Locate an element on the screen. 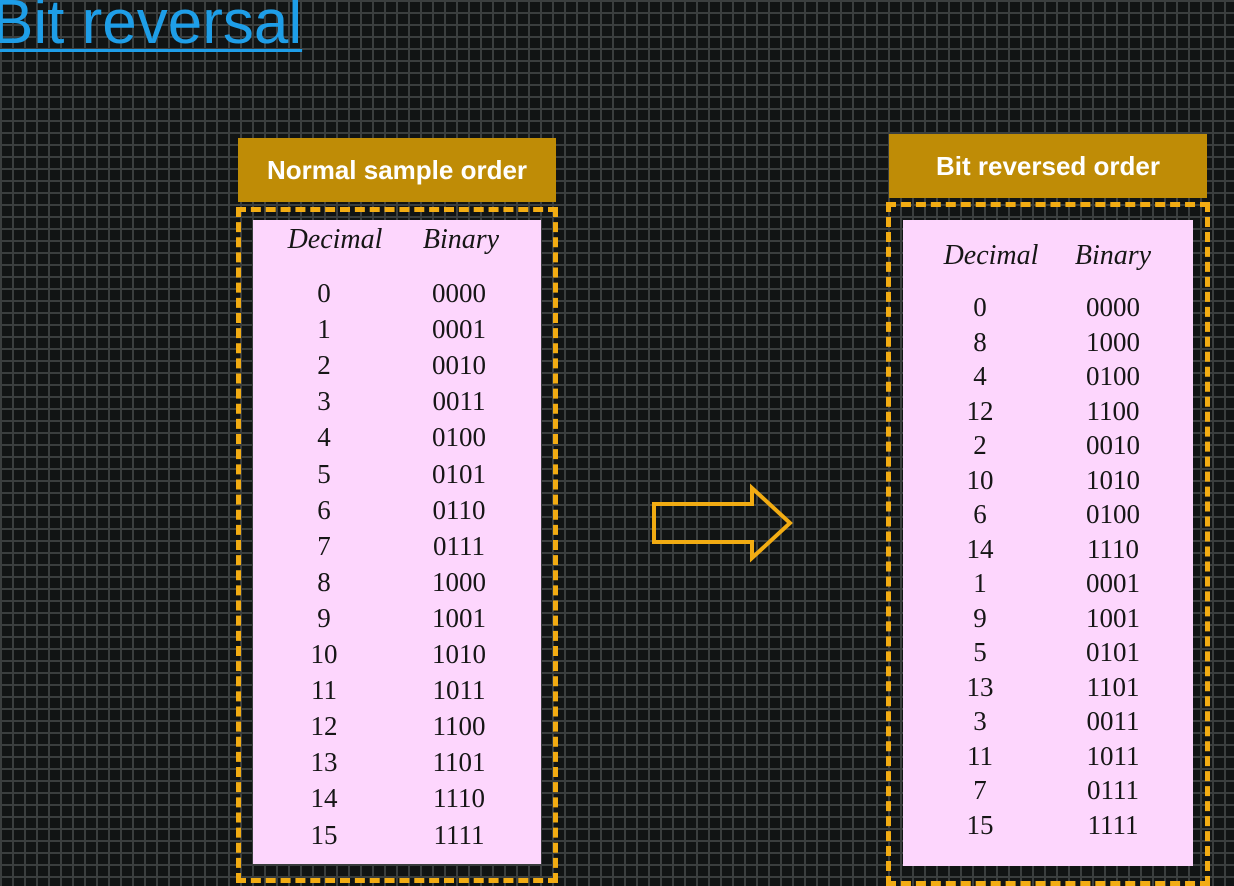 The width and height of the screenshot is (1234, 886). right-arrow-icon is located at coordinates (722, 523).